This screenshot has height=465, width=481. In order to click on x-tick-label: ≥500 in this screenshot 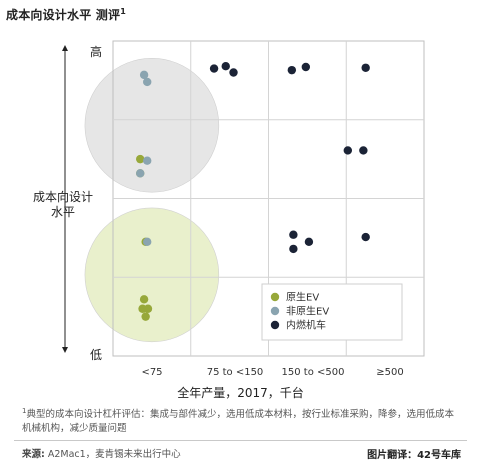, I will do `click(390, 372)`.